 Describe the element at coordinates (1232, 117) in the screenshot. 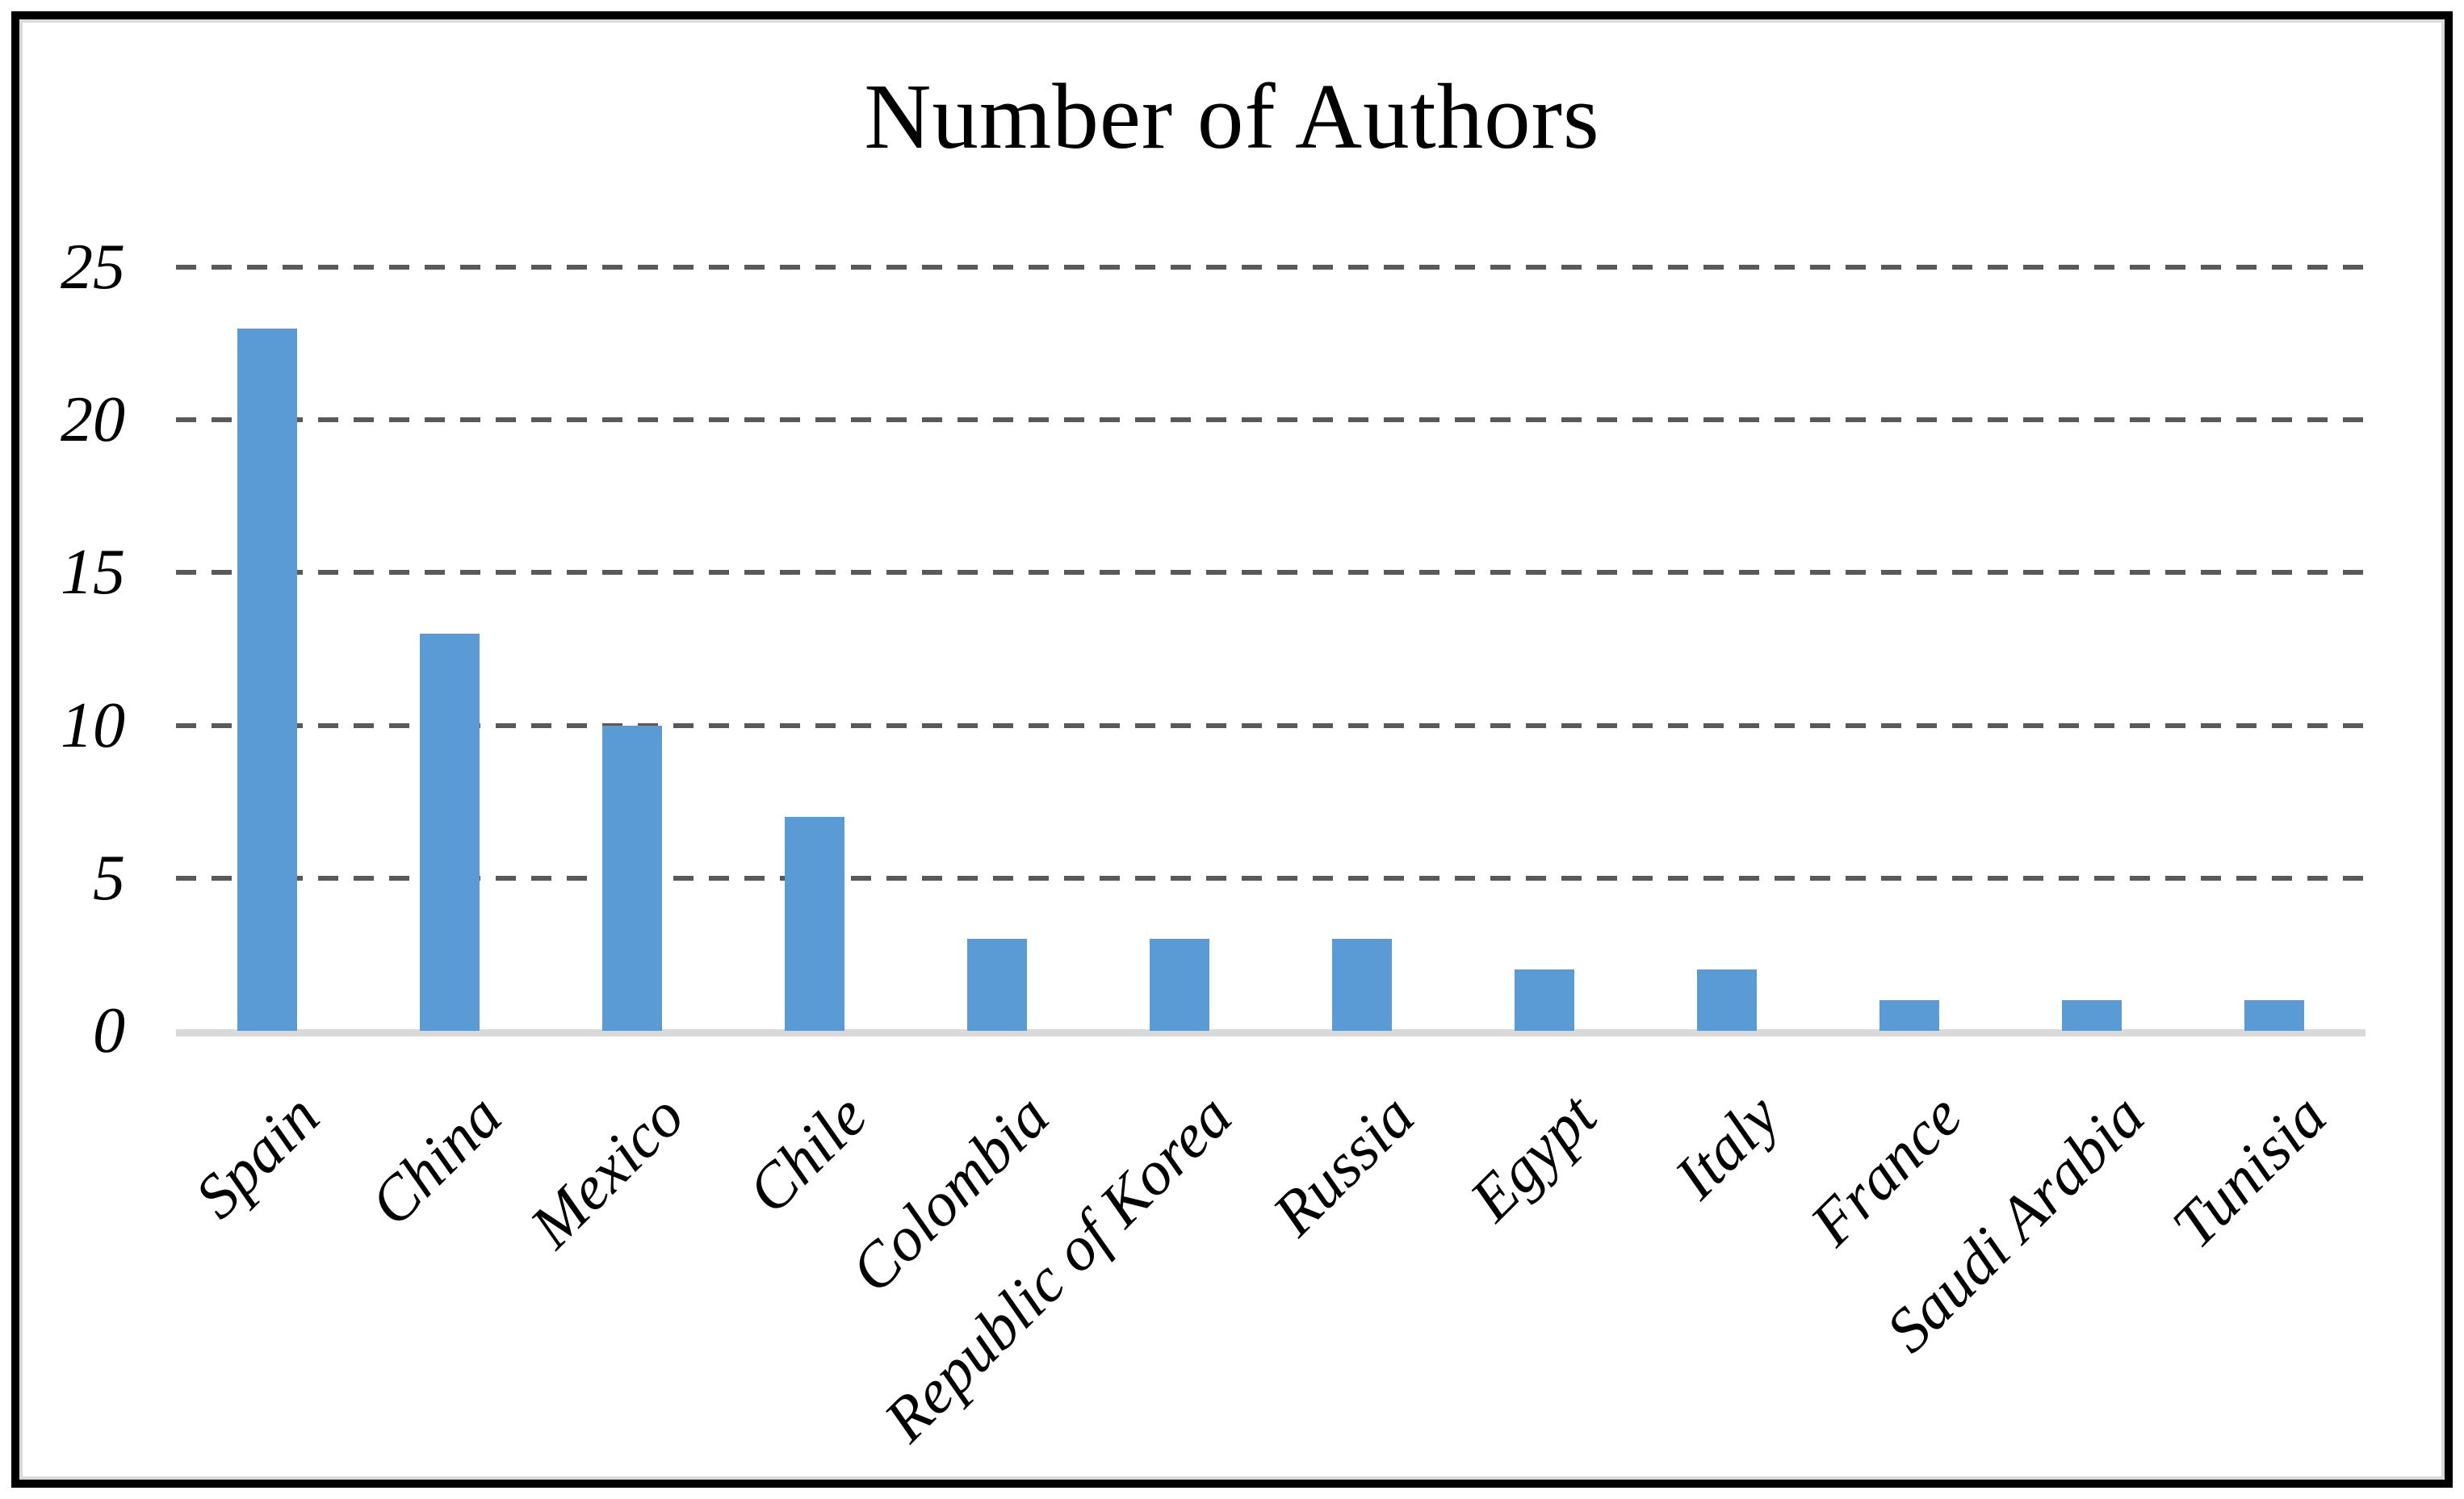

I see `chart-title: Number of Authors` at that location.